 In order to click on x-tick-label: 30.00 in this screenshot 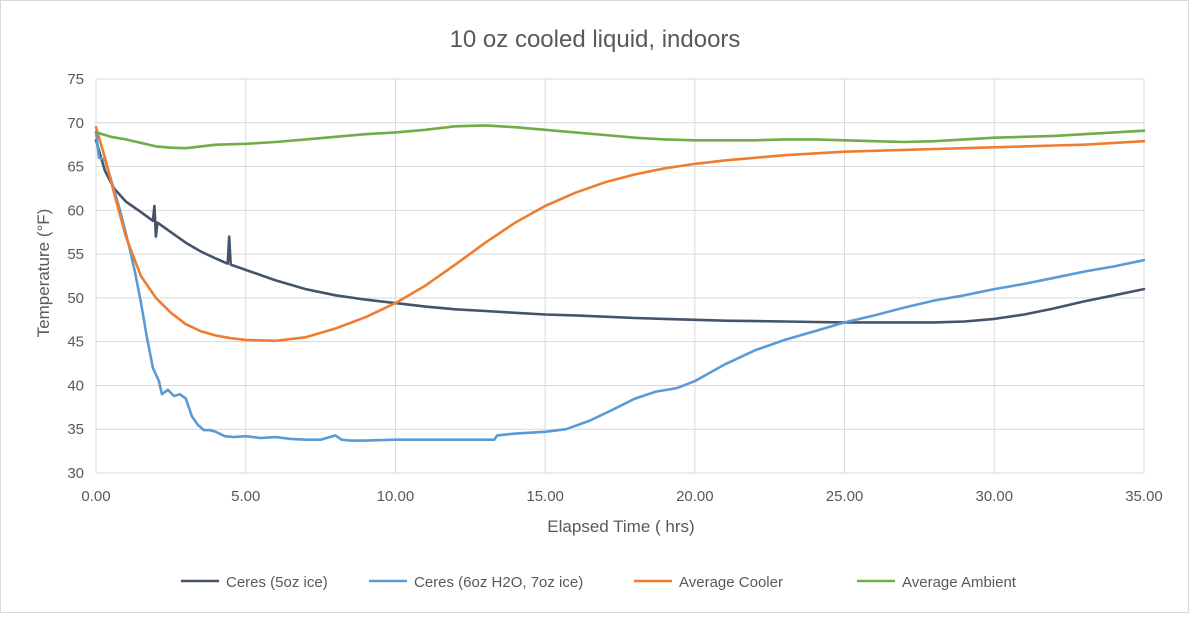, I will do `click(995, 496)`.